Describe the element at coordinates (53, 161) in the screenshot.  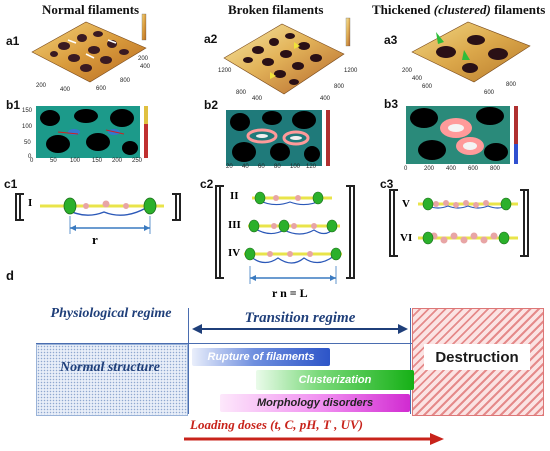
I see `heatmap-b1-xtick: 50` at that location.